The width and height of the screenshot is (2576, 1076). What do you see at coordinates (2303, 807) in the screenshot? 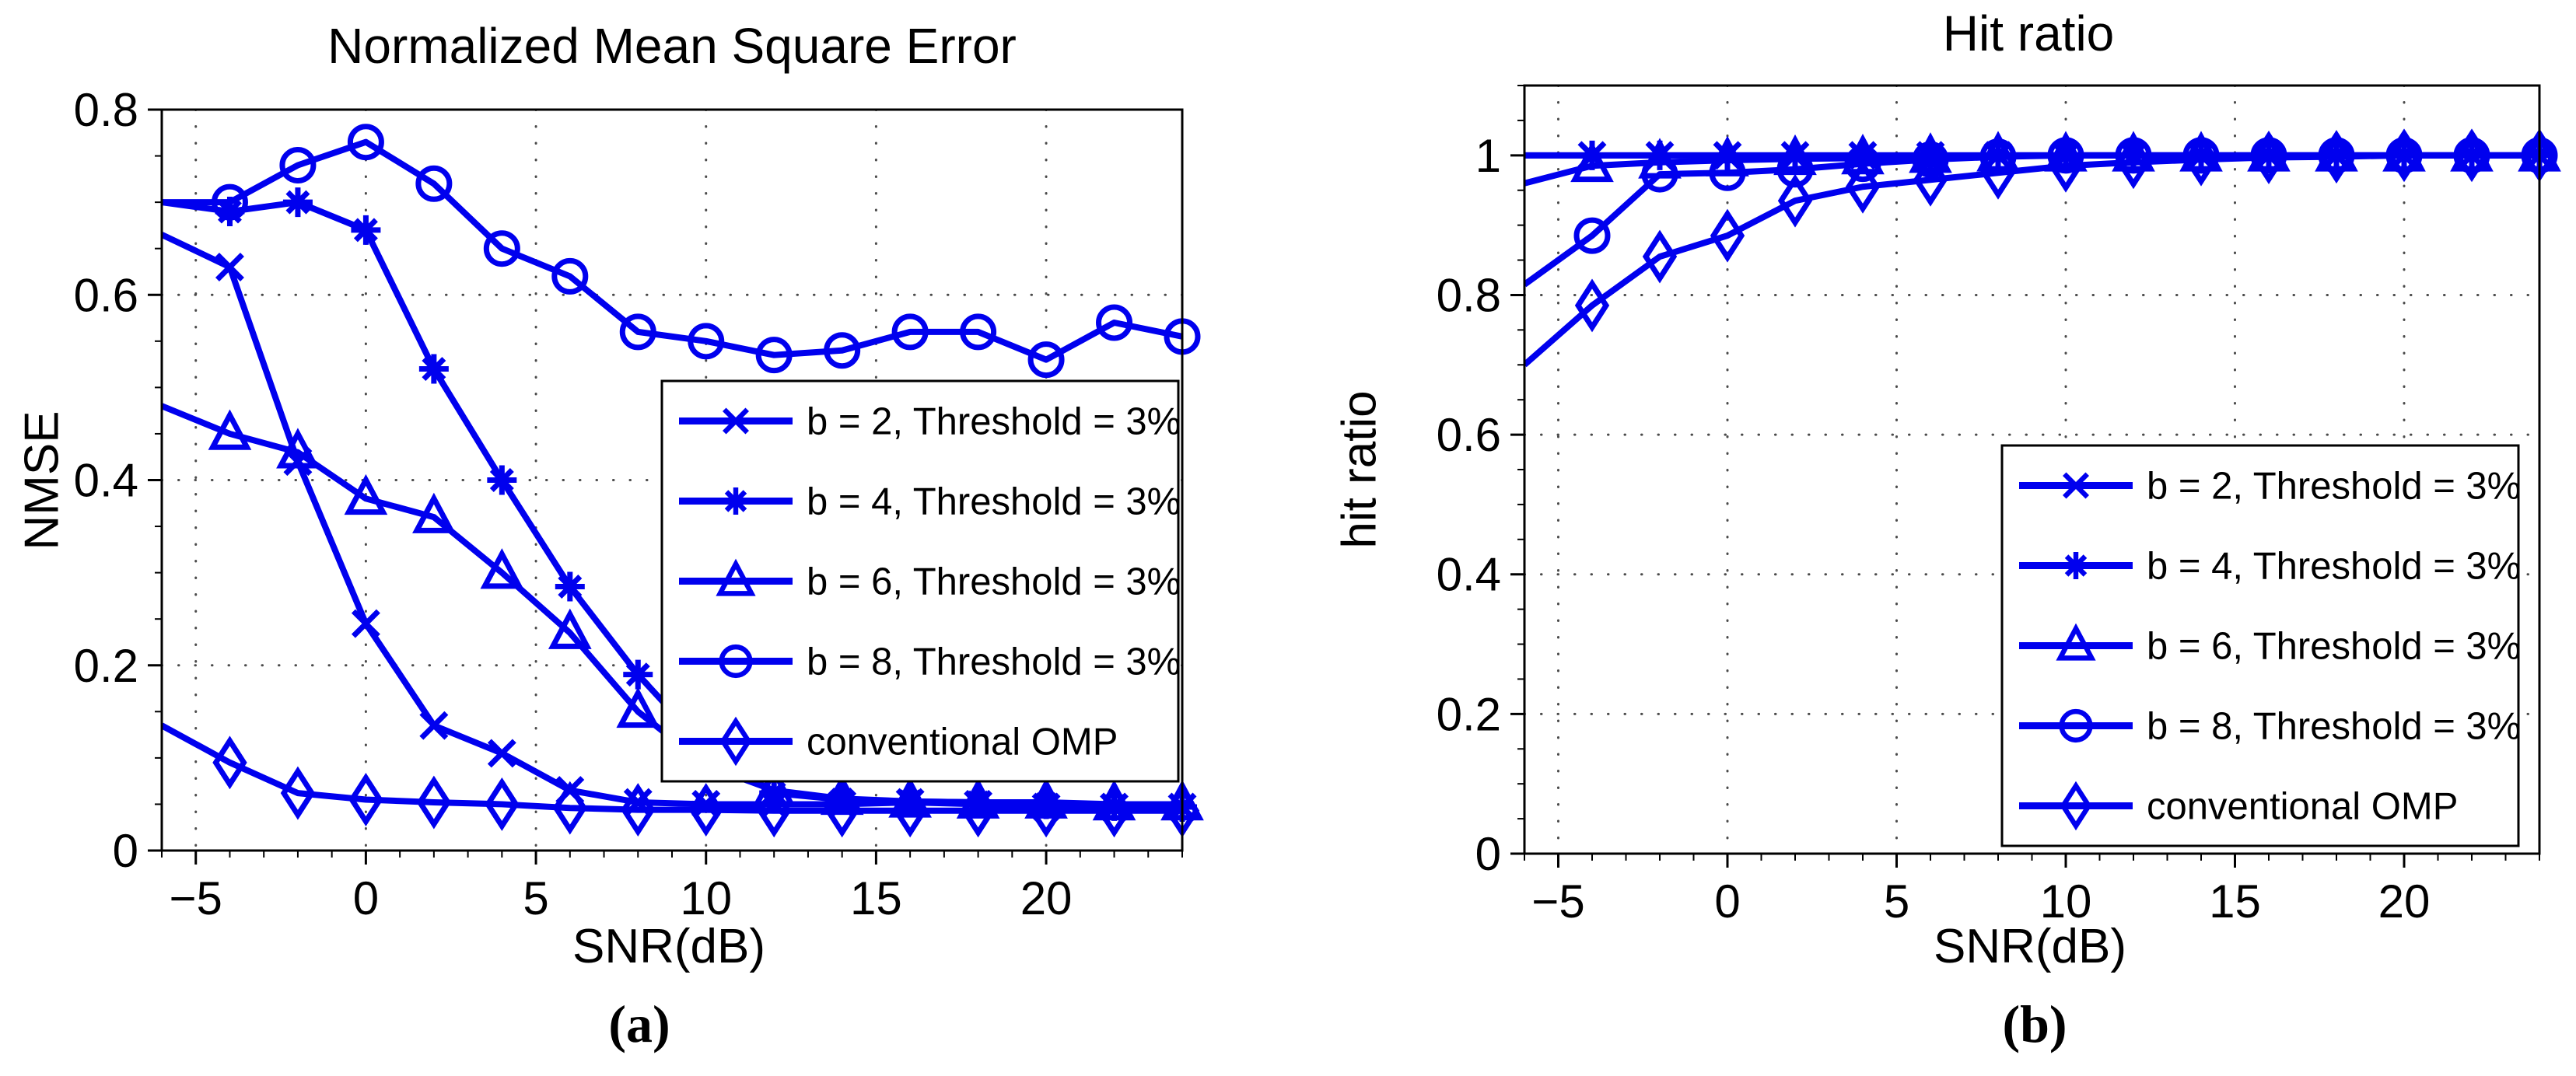
I see `legend-entry-label: conventional OMP` at bounding box center [2303, 807].